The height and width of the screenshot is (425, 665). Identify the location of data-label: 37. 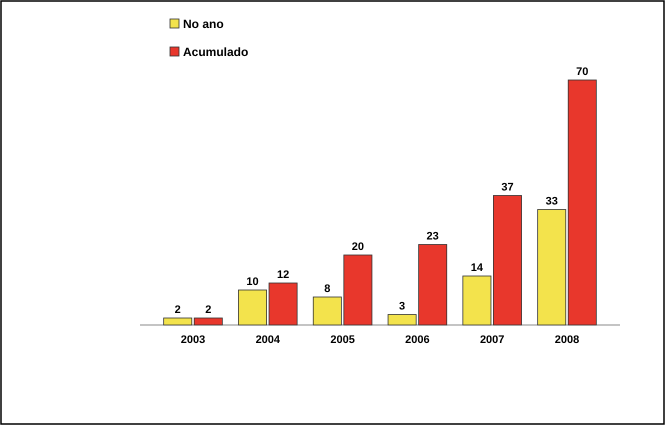
(507, 188).